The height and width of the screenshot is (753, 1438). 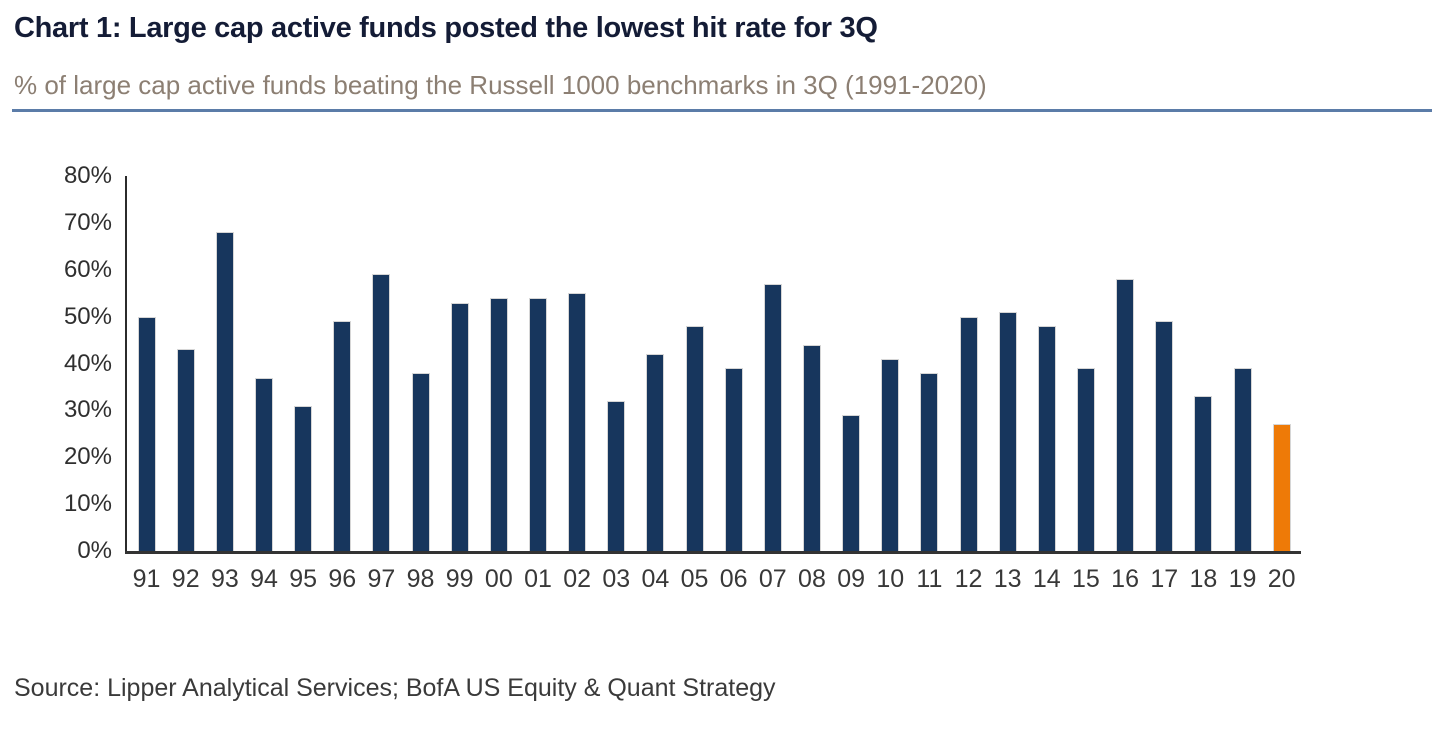 I want to click on y-axis-tick-label: 20%, so click(x=87, y=457).